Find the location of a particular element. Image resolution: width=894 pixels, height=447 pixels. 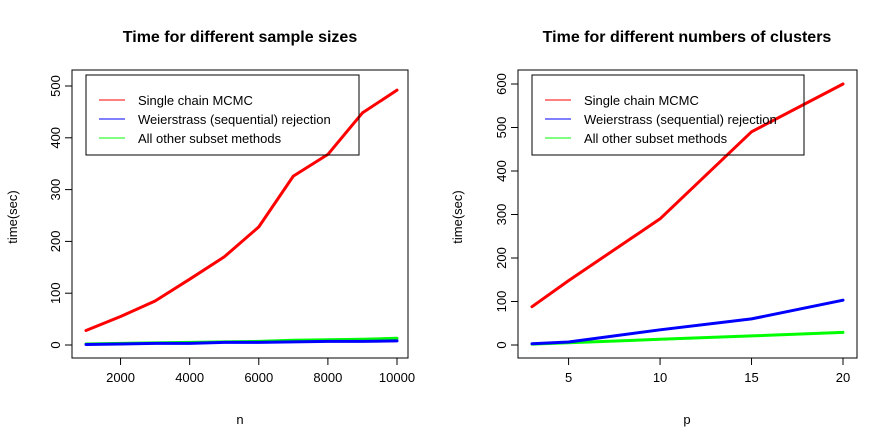

x-tick-label: 10 is located at coordinates (660, 377).